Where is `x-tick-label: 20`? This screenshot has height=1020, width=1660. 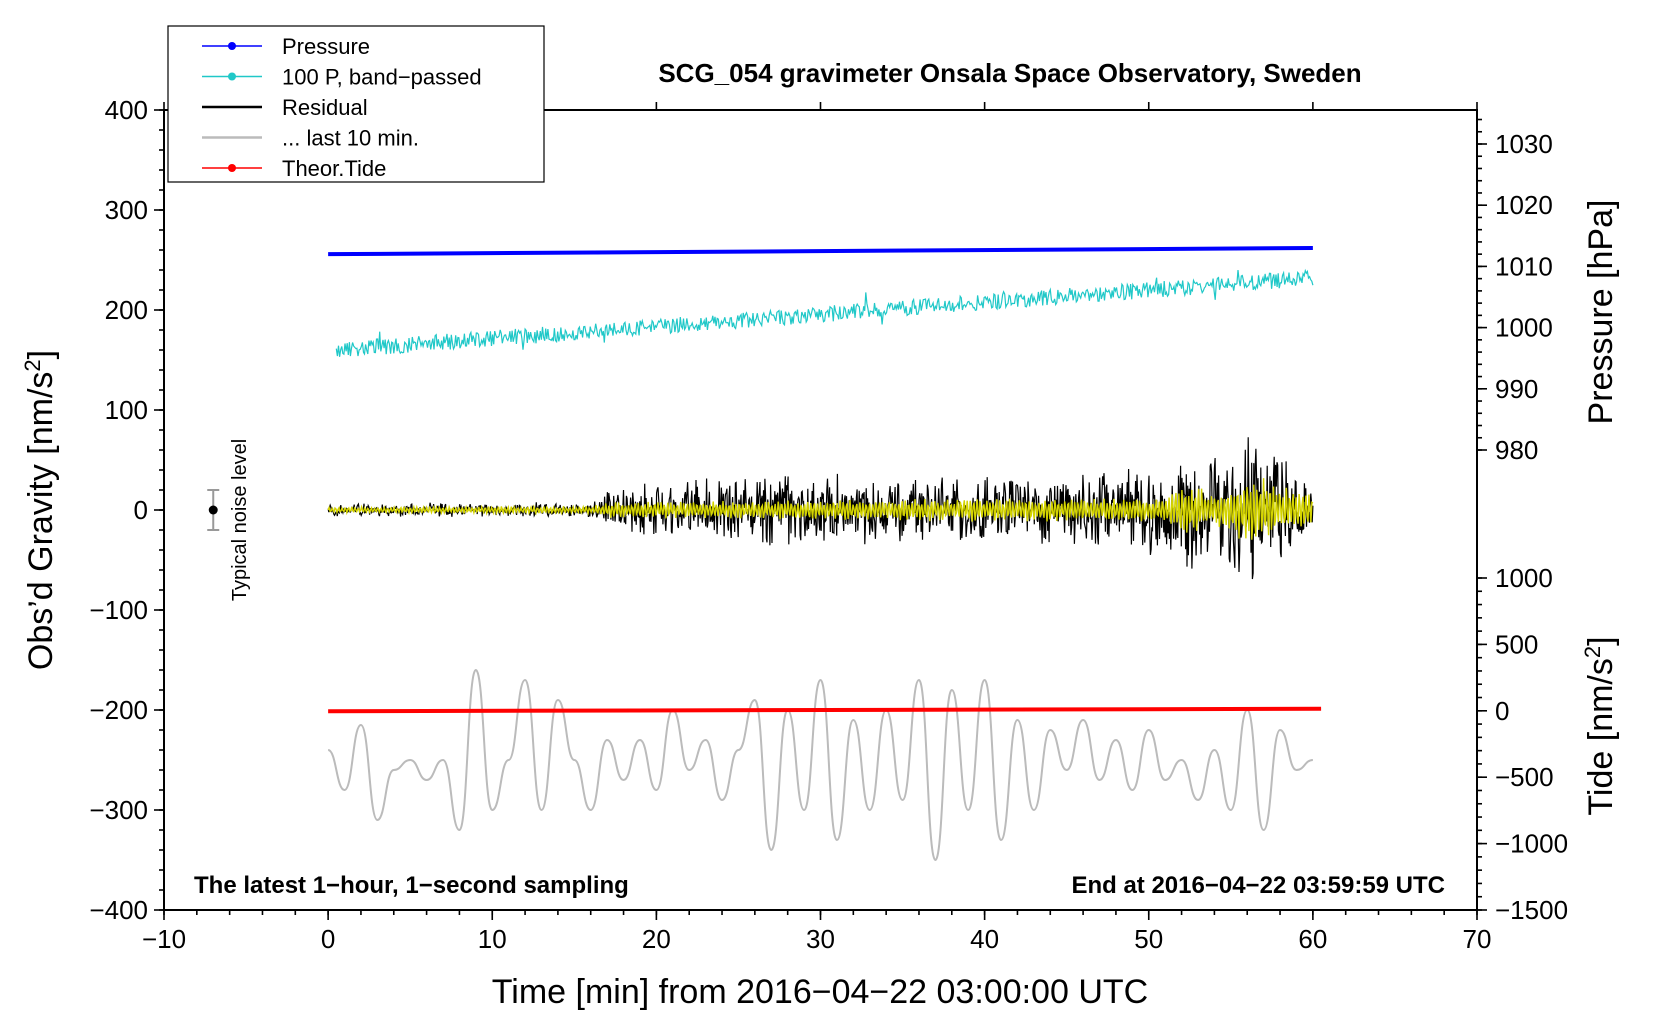
x-tick-label: 20 is located at coordinates (656, 939).